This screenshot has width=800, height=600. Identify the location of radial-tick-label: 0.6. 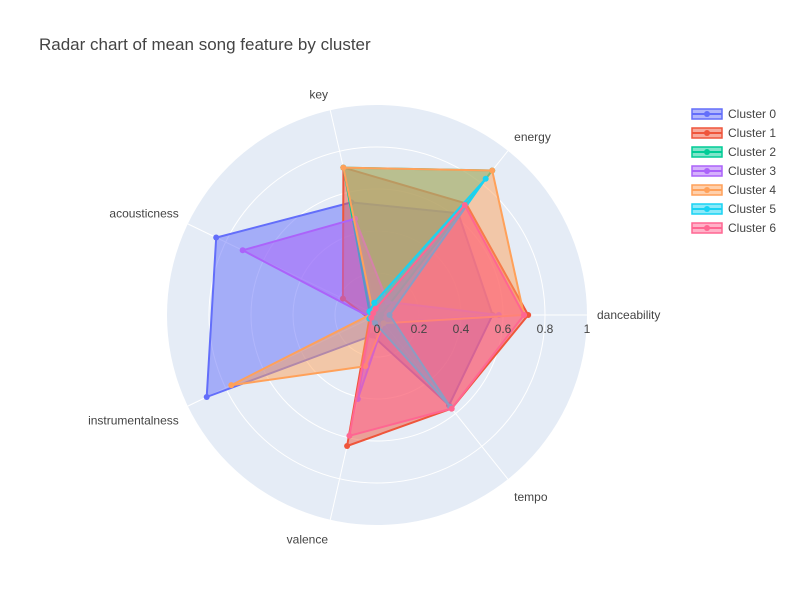
(503, 329).